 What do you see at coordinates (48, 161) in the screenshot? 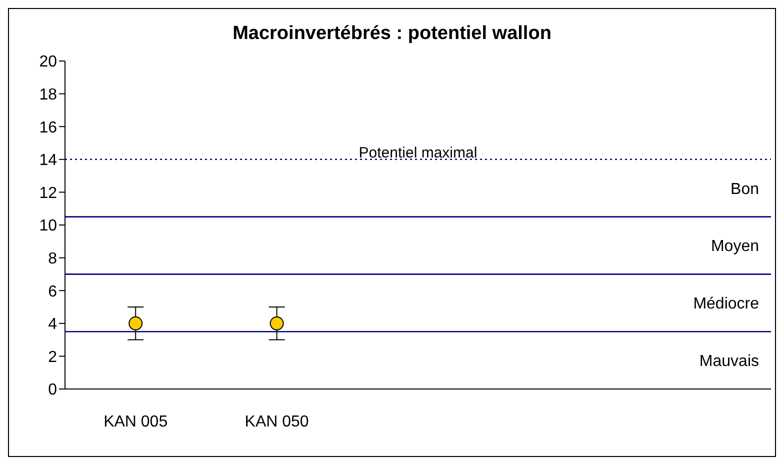
I see `y-tick-label: 14` at bounding box center [48, 161].